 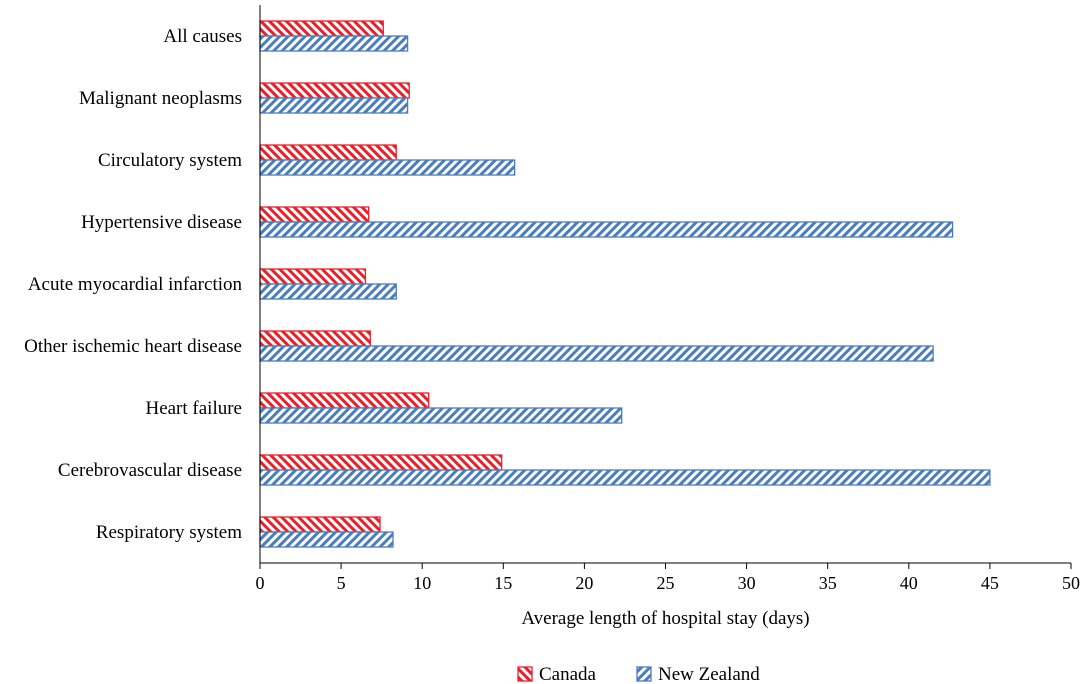 I want to click on legend-swatch-canada, so click(x=525, y=674).